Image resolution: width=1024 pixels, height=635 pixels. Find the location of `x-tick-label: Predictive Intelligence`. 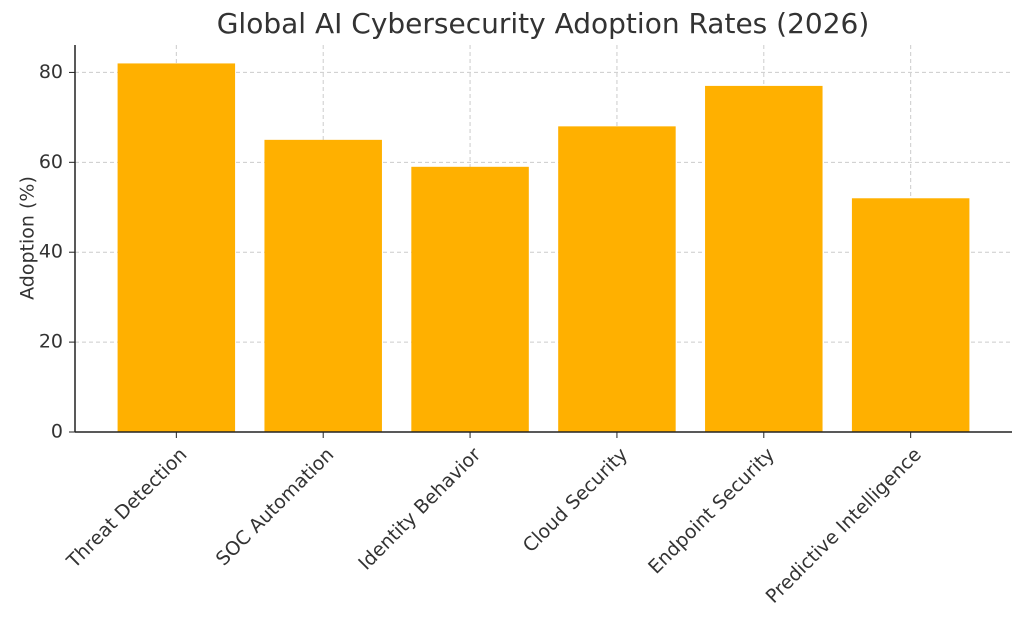

x-tick-label: Predictive Intelligence is located at coordinates (844, 526).